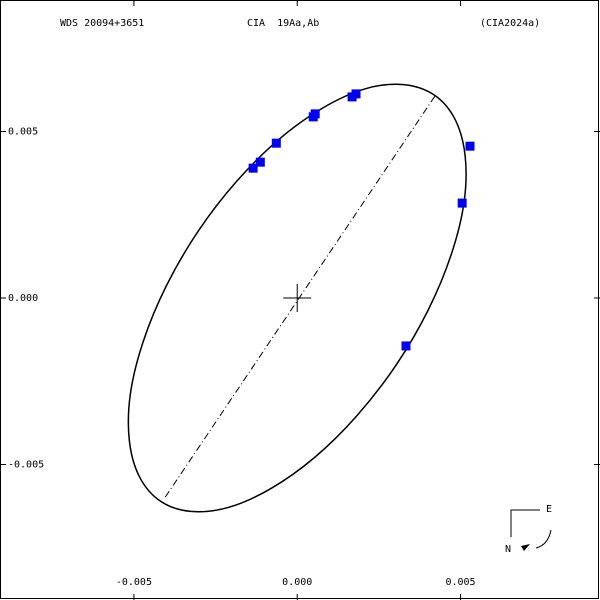 Image resolution: width=600 pixels, height=600 pixels. Describe the element at coordinates (525, 523) in the screenshot. I see `compass-axes` at that location.